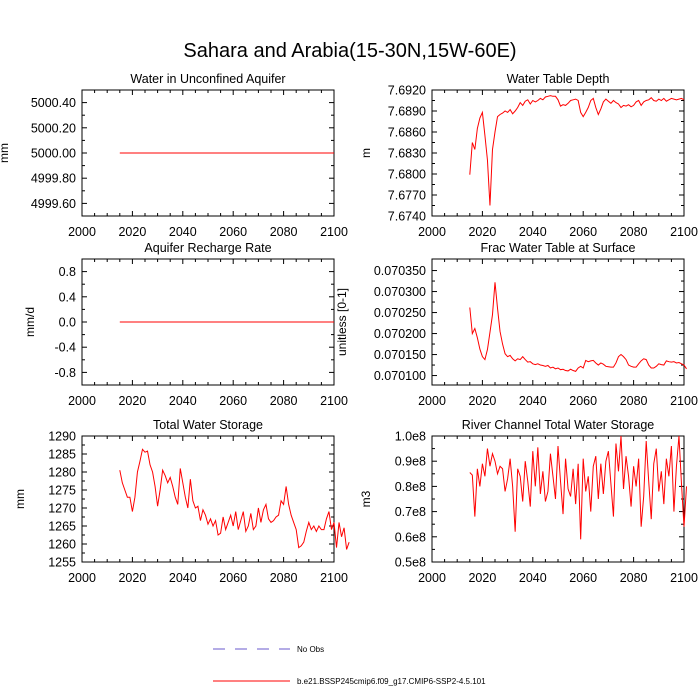  I want to click on y-tick-label: 1280, so click(62, 473).